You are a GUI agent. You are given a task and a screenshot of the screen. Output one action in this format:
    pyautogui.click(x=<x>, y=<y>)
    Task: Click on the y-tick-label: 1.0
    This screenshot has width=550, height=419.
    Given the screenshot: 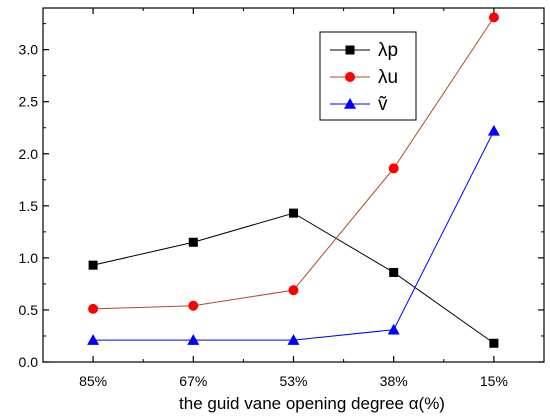 What is the action you would take?
    pyautogui.click(x=29, y=258)
    